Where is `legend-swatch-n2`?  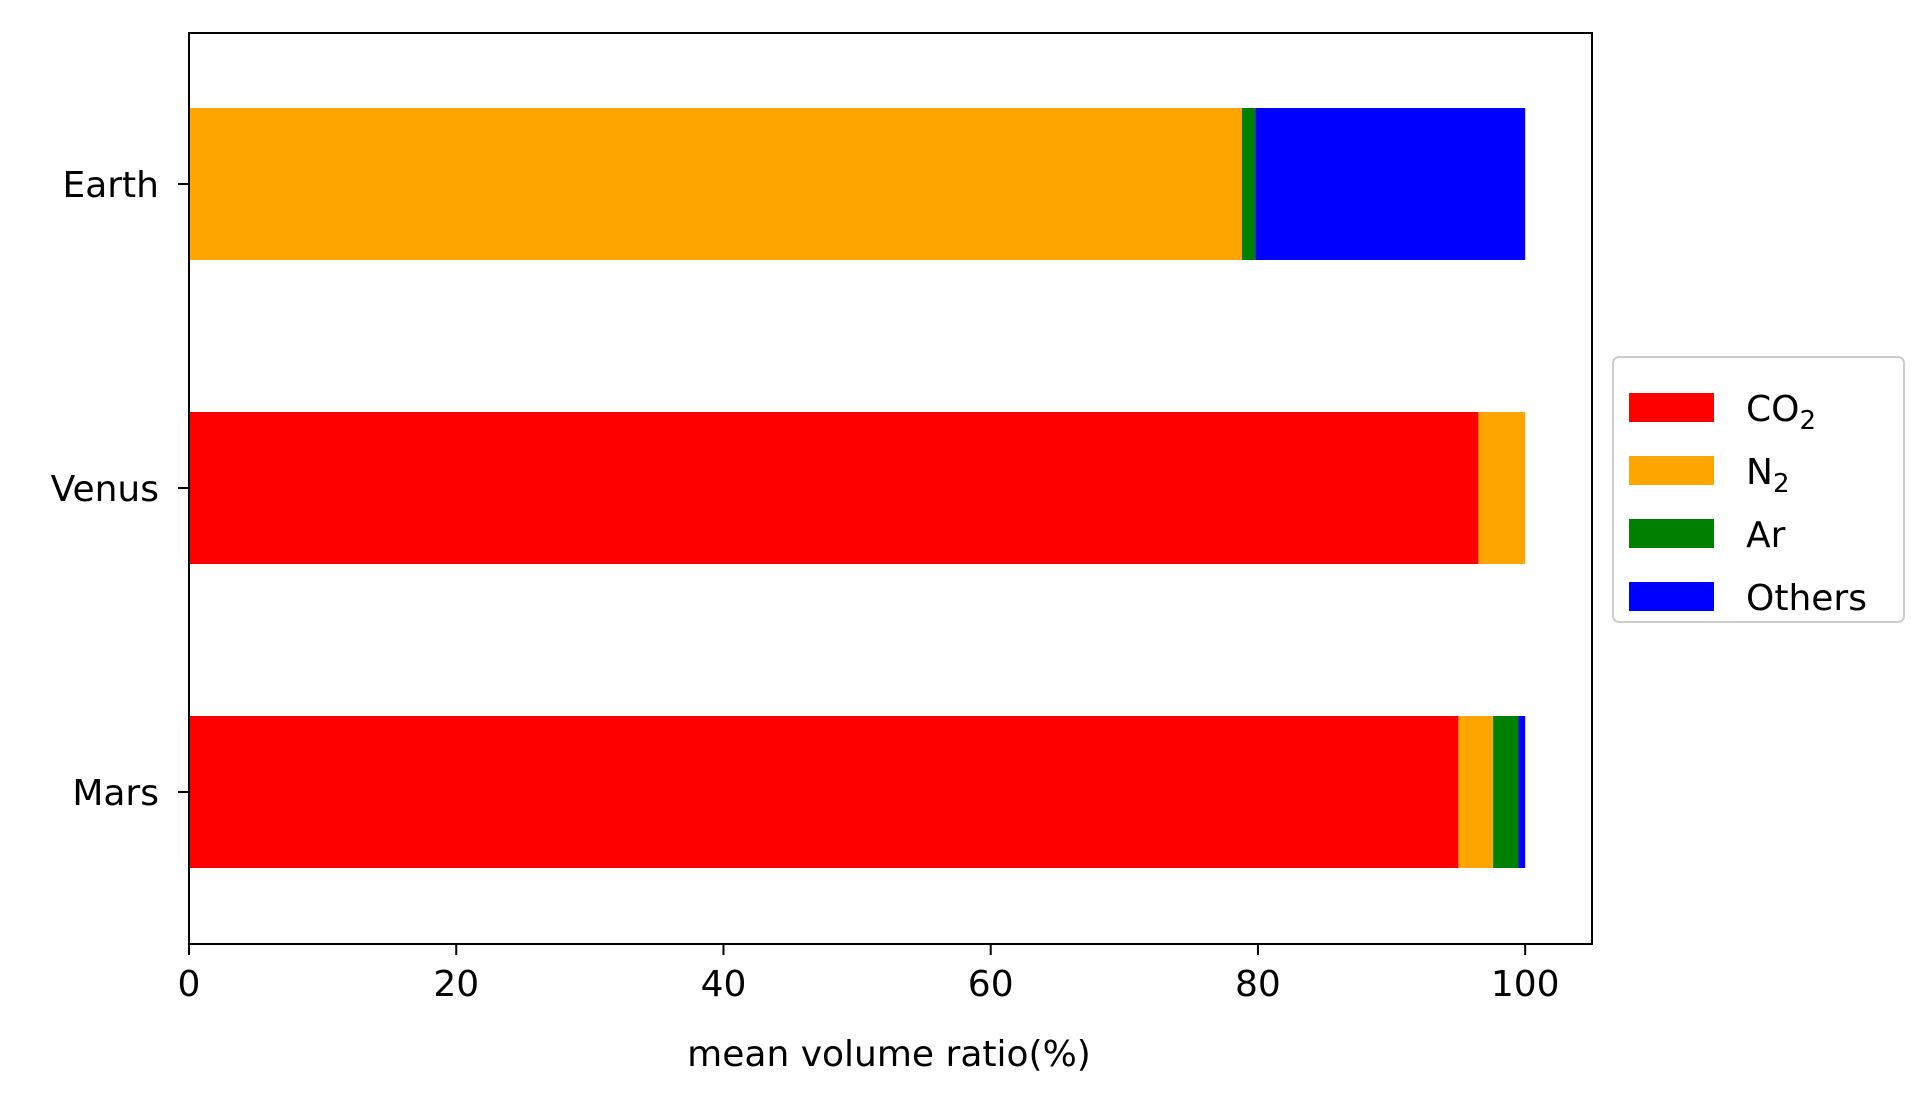
legend-swatch-n2 is located at coordinates (1671, 470).